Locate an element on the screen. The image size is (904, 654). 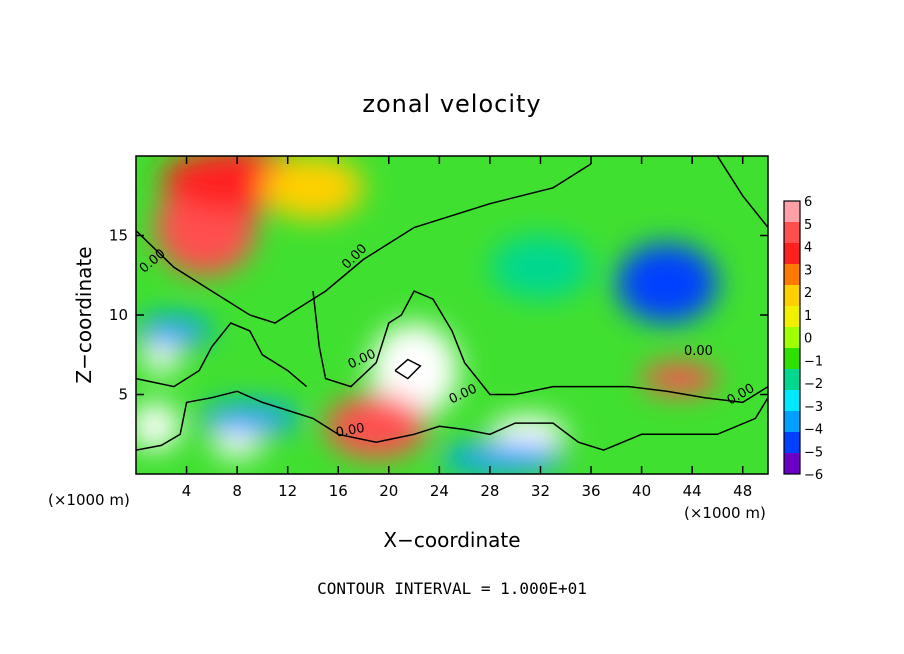
x-unit-note-left: (×1000 m) is located at coordinates (89, 500).